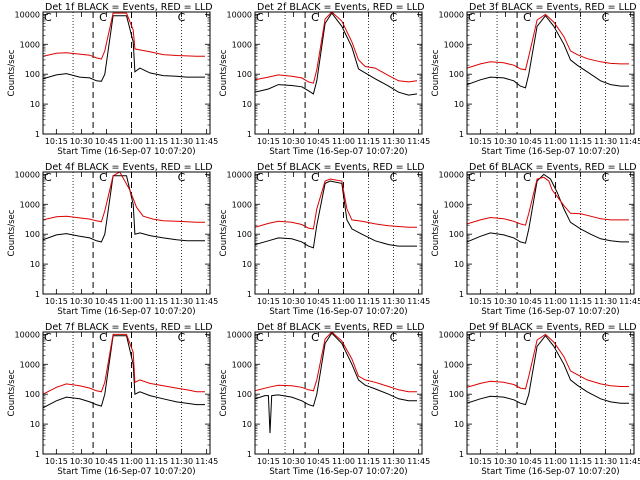 Image resolution: width=640 pixels, height=480 pixels. I want to click on panel-title: Det 8f BLACK = Events, RED = LLD, so click(341, 327).